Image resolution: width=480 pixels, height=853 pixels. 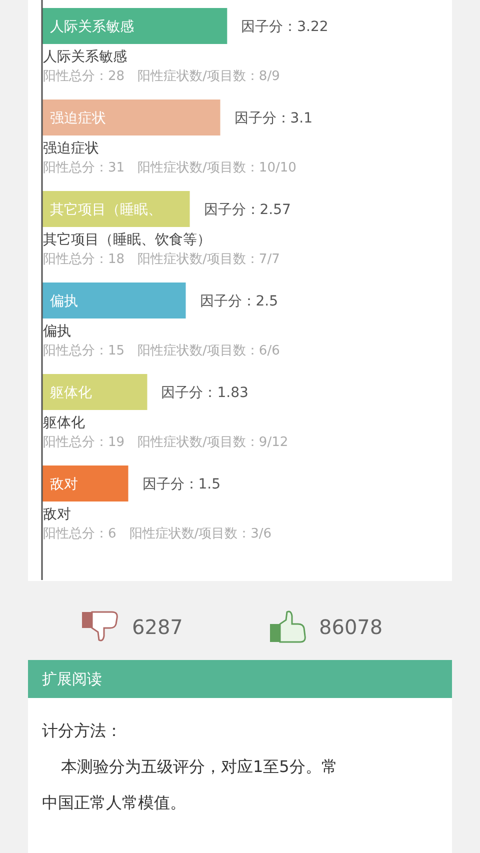 I want to click on text: 计分方法：, so click(x=82, y=730).